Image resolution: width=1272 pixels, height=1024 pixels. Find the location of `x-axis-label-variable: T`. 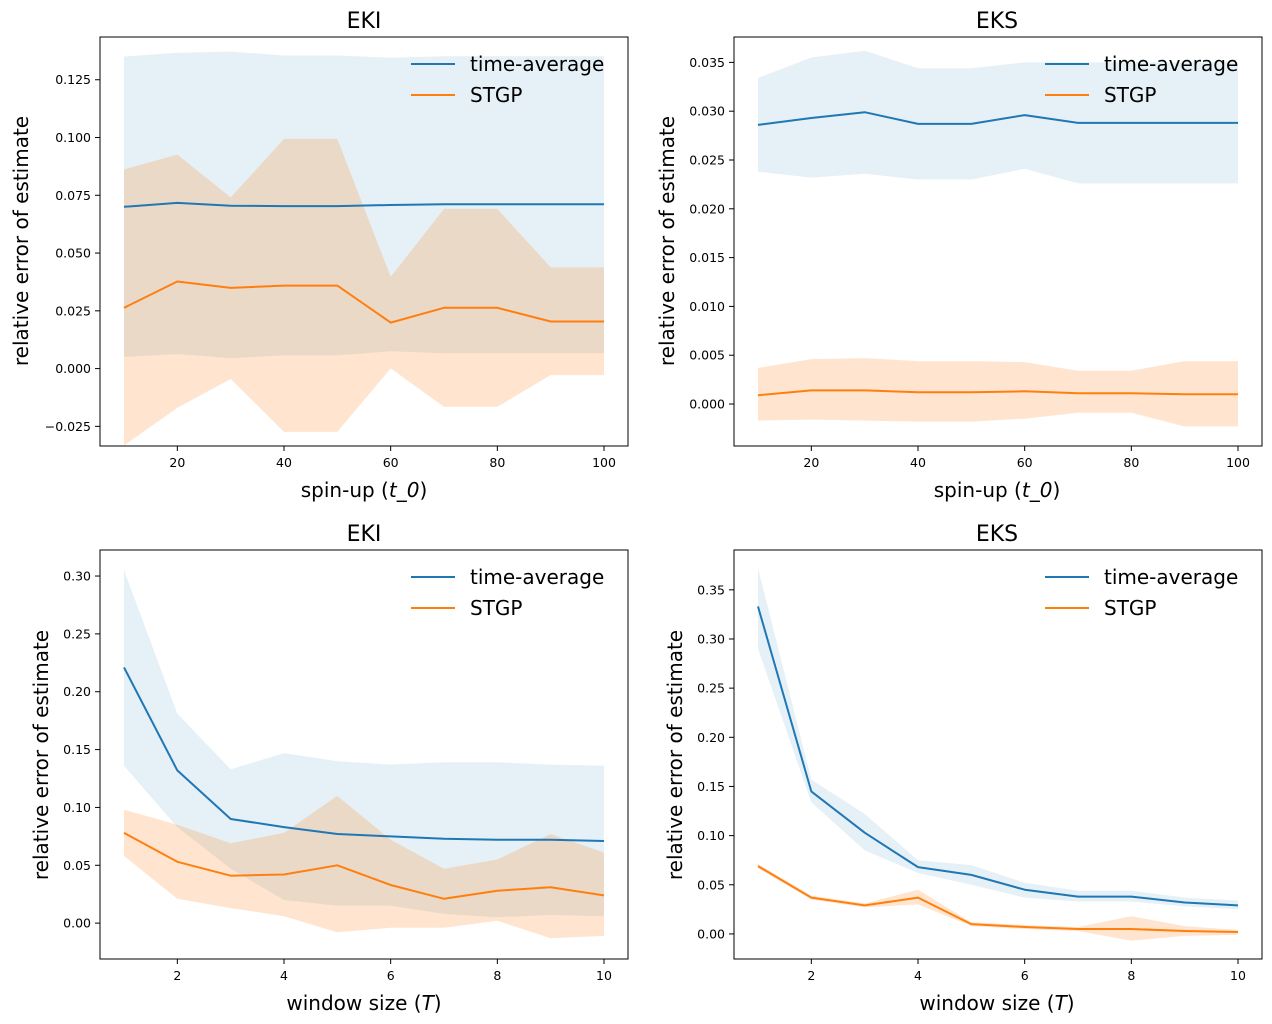

x-axis-label-variable: T is located at coordinates (1062, 1003).